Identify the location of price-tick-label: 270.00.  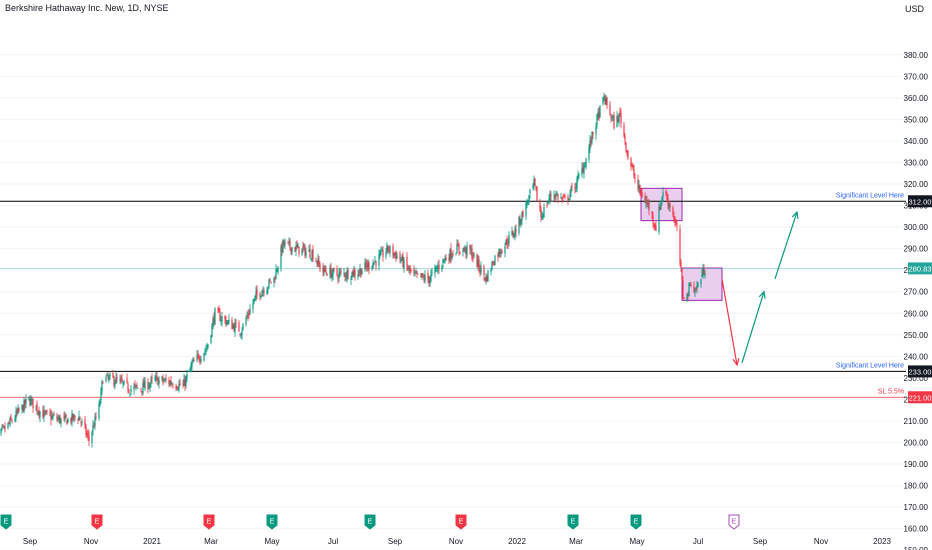
(916, 292).